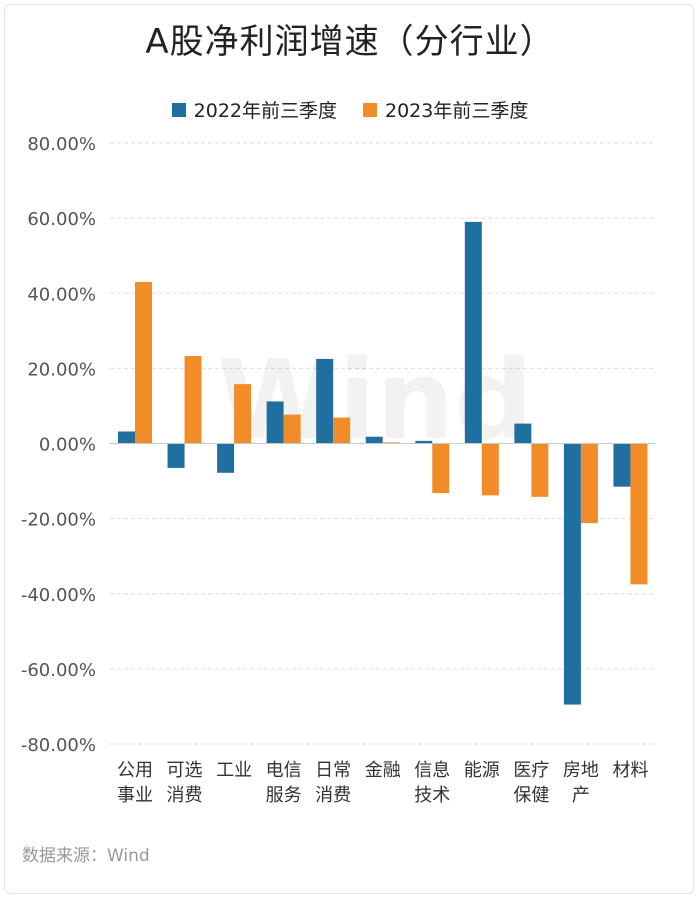  I want to click on x-tick-label: 服务, so click(284, 795).